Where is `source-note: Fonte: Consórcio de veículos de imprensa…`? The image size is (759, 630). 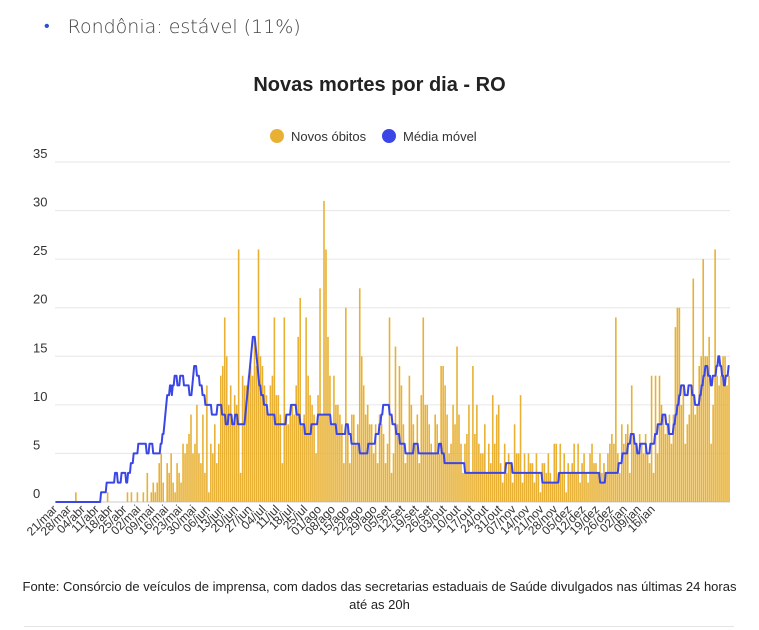 source-note: Fonte: Consórcio de veículos de imprensa… is located at coordinates (379, 596).